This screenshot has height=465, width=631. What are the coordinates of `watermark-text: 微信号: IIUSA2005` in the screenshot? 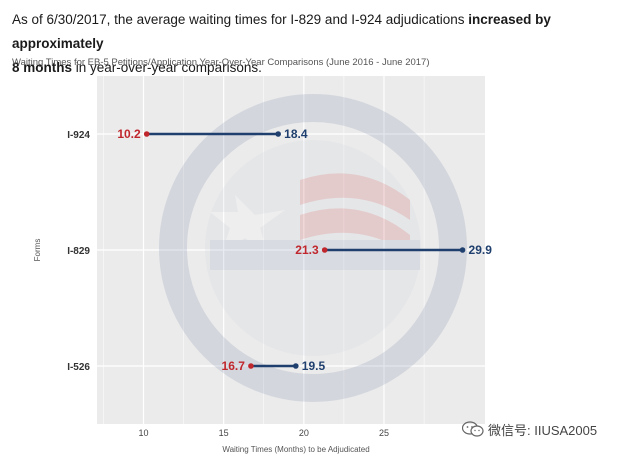 It's located at (542, 430).